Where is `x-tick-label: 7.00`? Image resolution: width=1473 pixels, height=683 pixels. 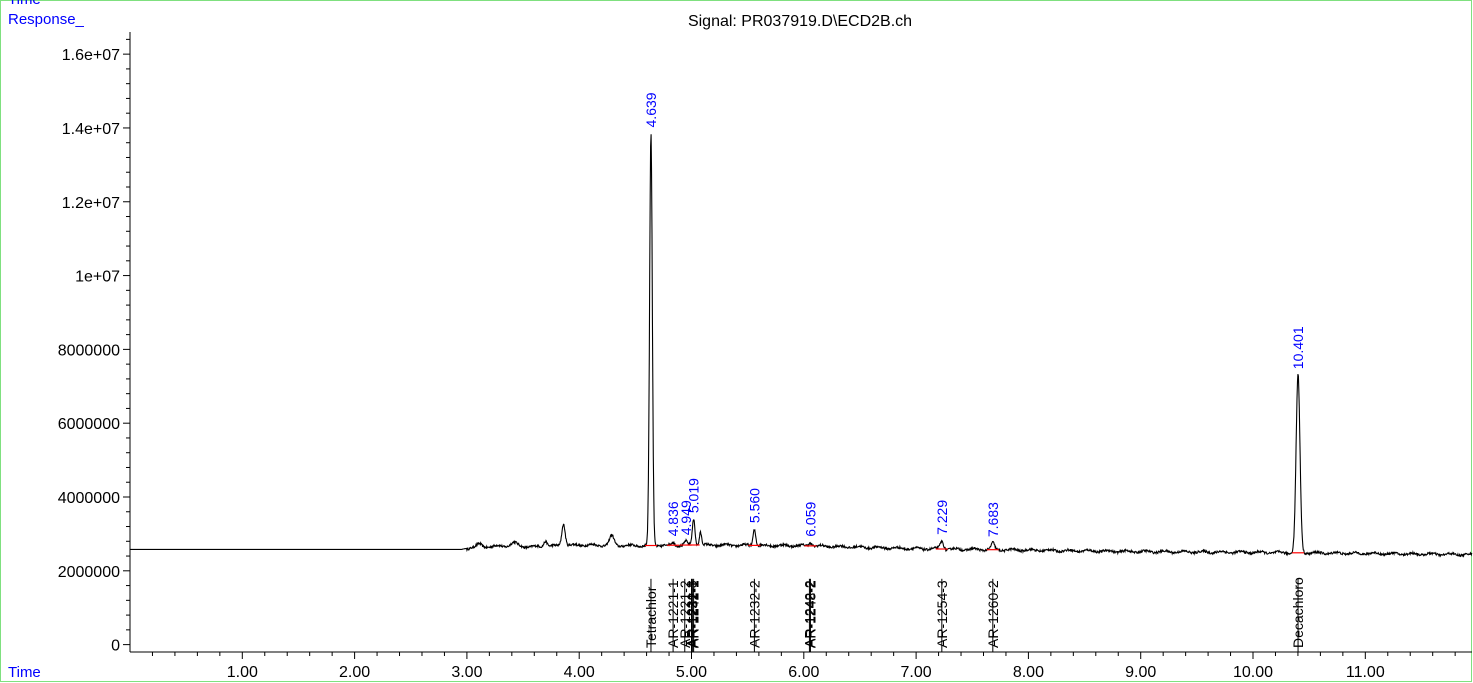
x-tick-label: 7.00 is located at coordinates (916, 672).